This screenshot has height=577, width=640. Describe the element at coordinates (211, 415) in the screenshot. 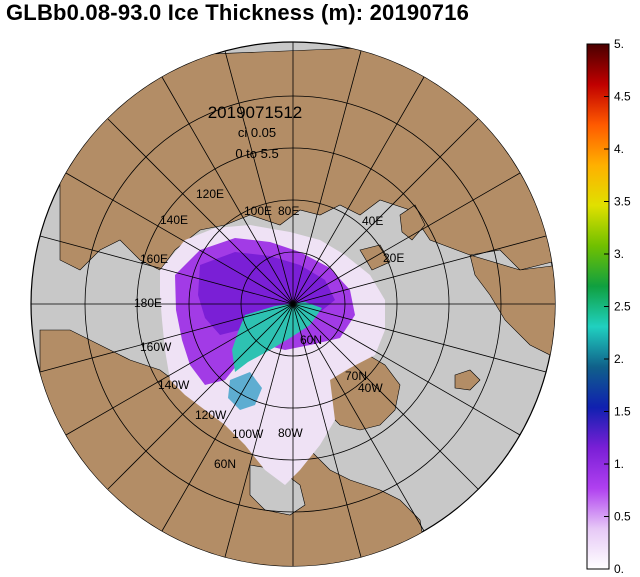

I see `label-120w: 120W` at that location.